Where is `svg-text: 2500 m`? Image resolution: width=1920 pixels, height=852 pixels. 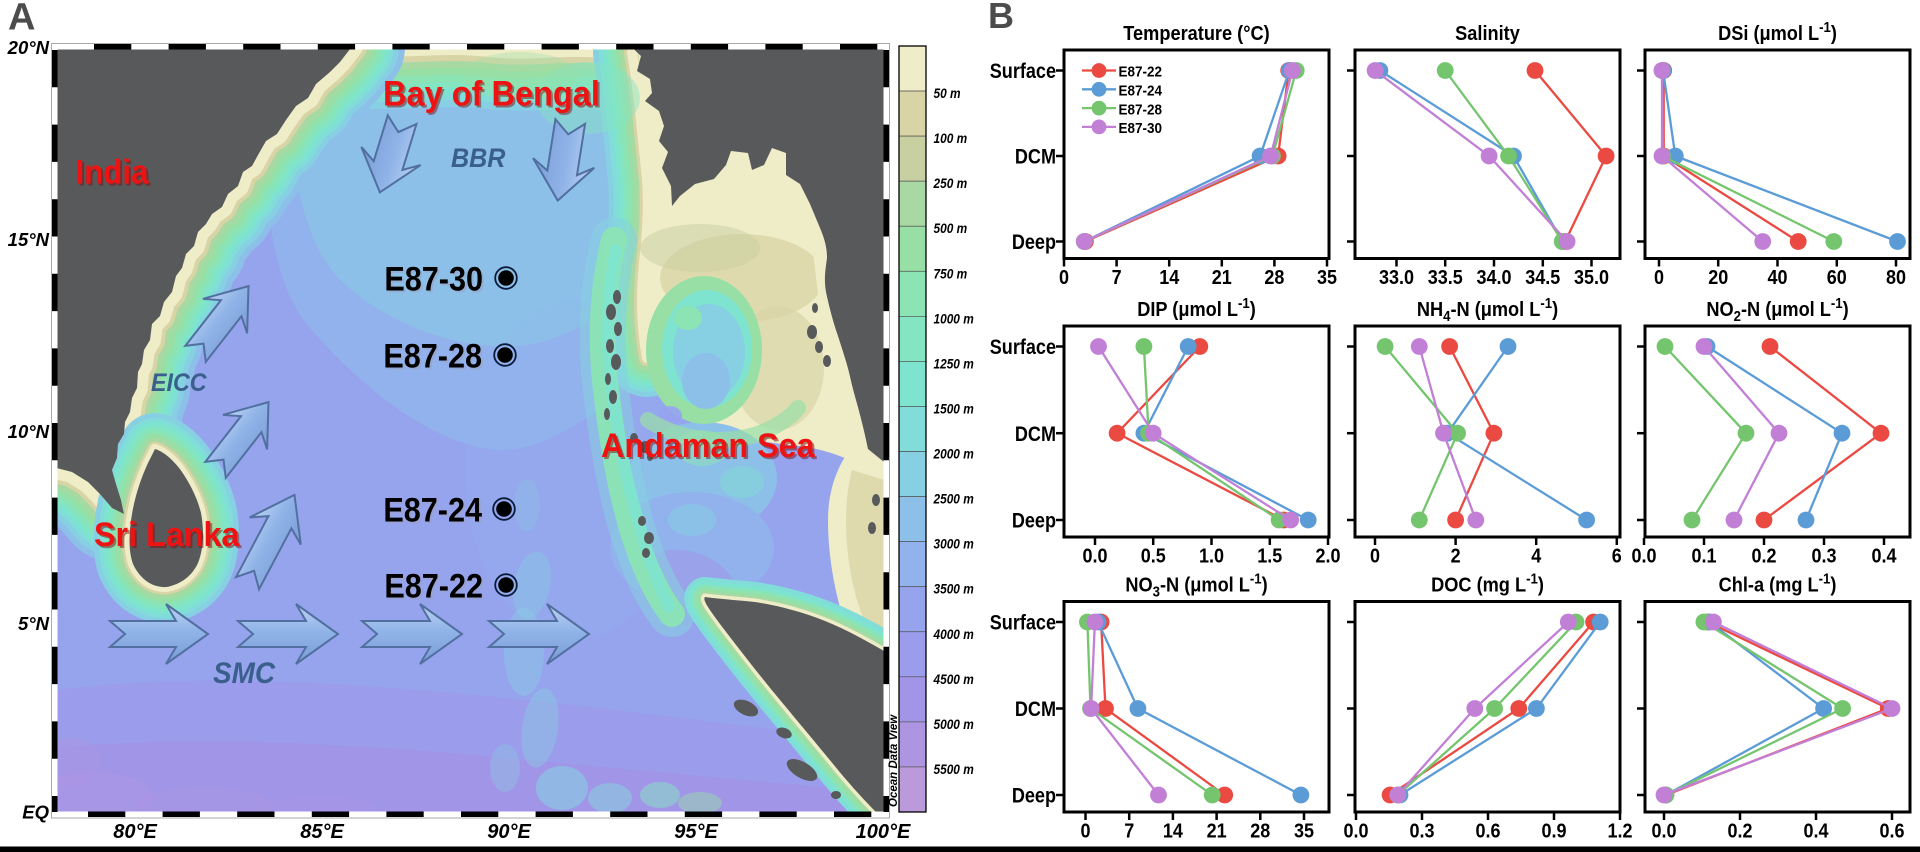
svg-text: 2500 m is located at coordinates (953, 499).